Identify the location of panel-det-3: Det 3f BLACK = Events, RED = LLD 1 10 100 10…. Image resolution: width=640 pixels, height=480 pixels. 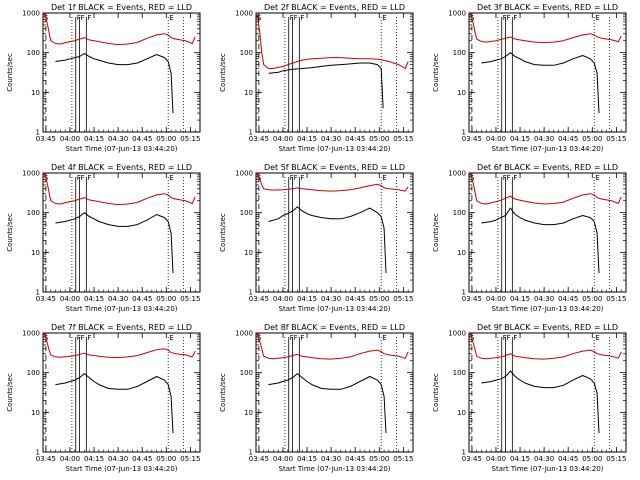
(529, 78).